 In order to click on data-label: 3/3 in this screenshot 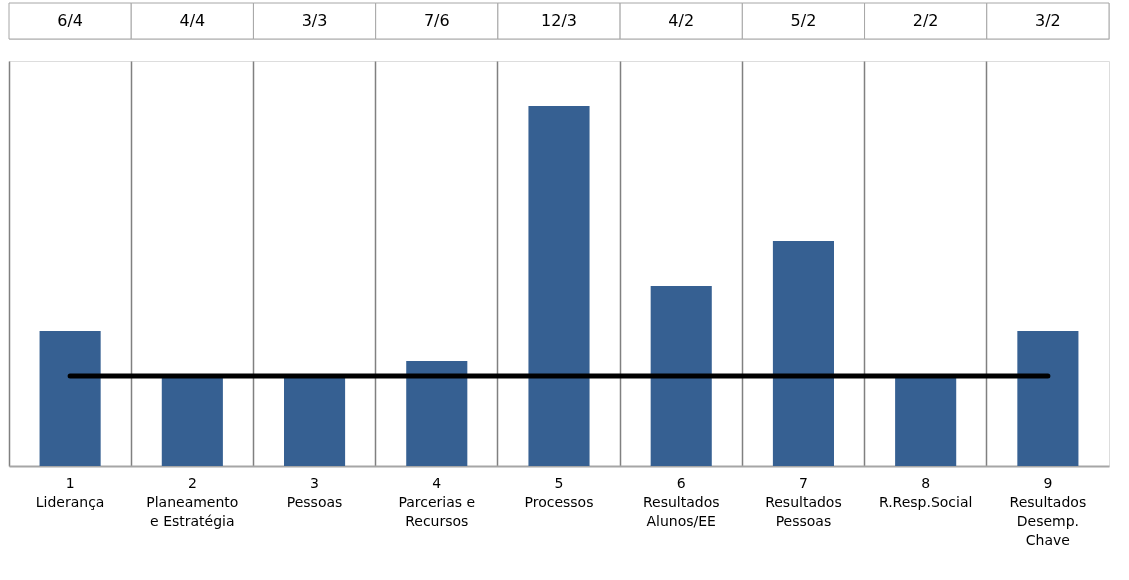, I will do `click(314, 20)`.